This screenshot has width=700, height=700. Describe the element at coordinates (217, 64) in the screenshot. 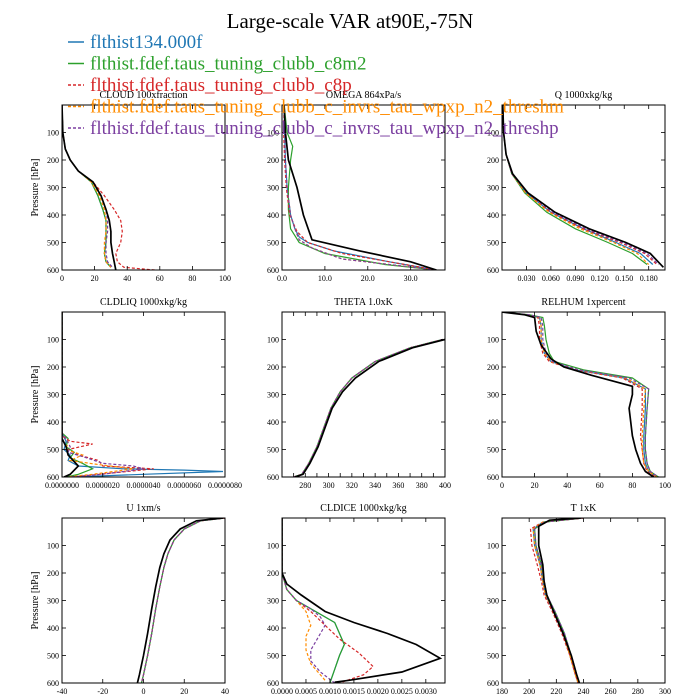

I see `legend-item-1: flthist.fdef.taus_tuning_clubb_c8m2` at that location.